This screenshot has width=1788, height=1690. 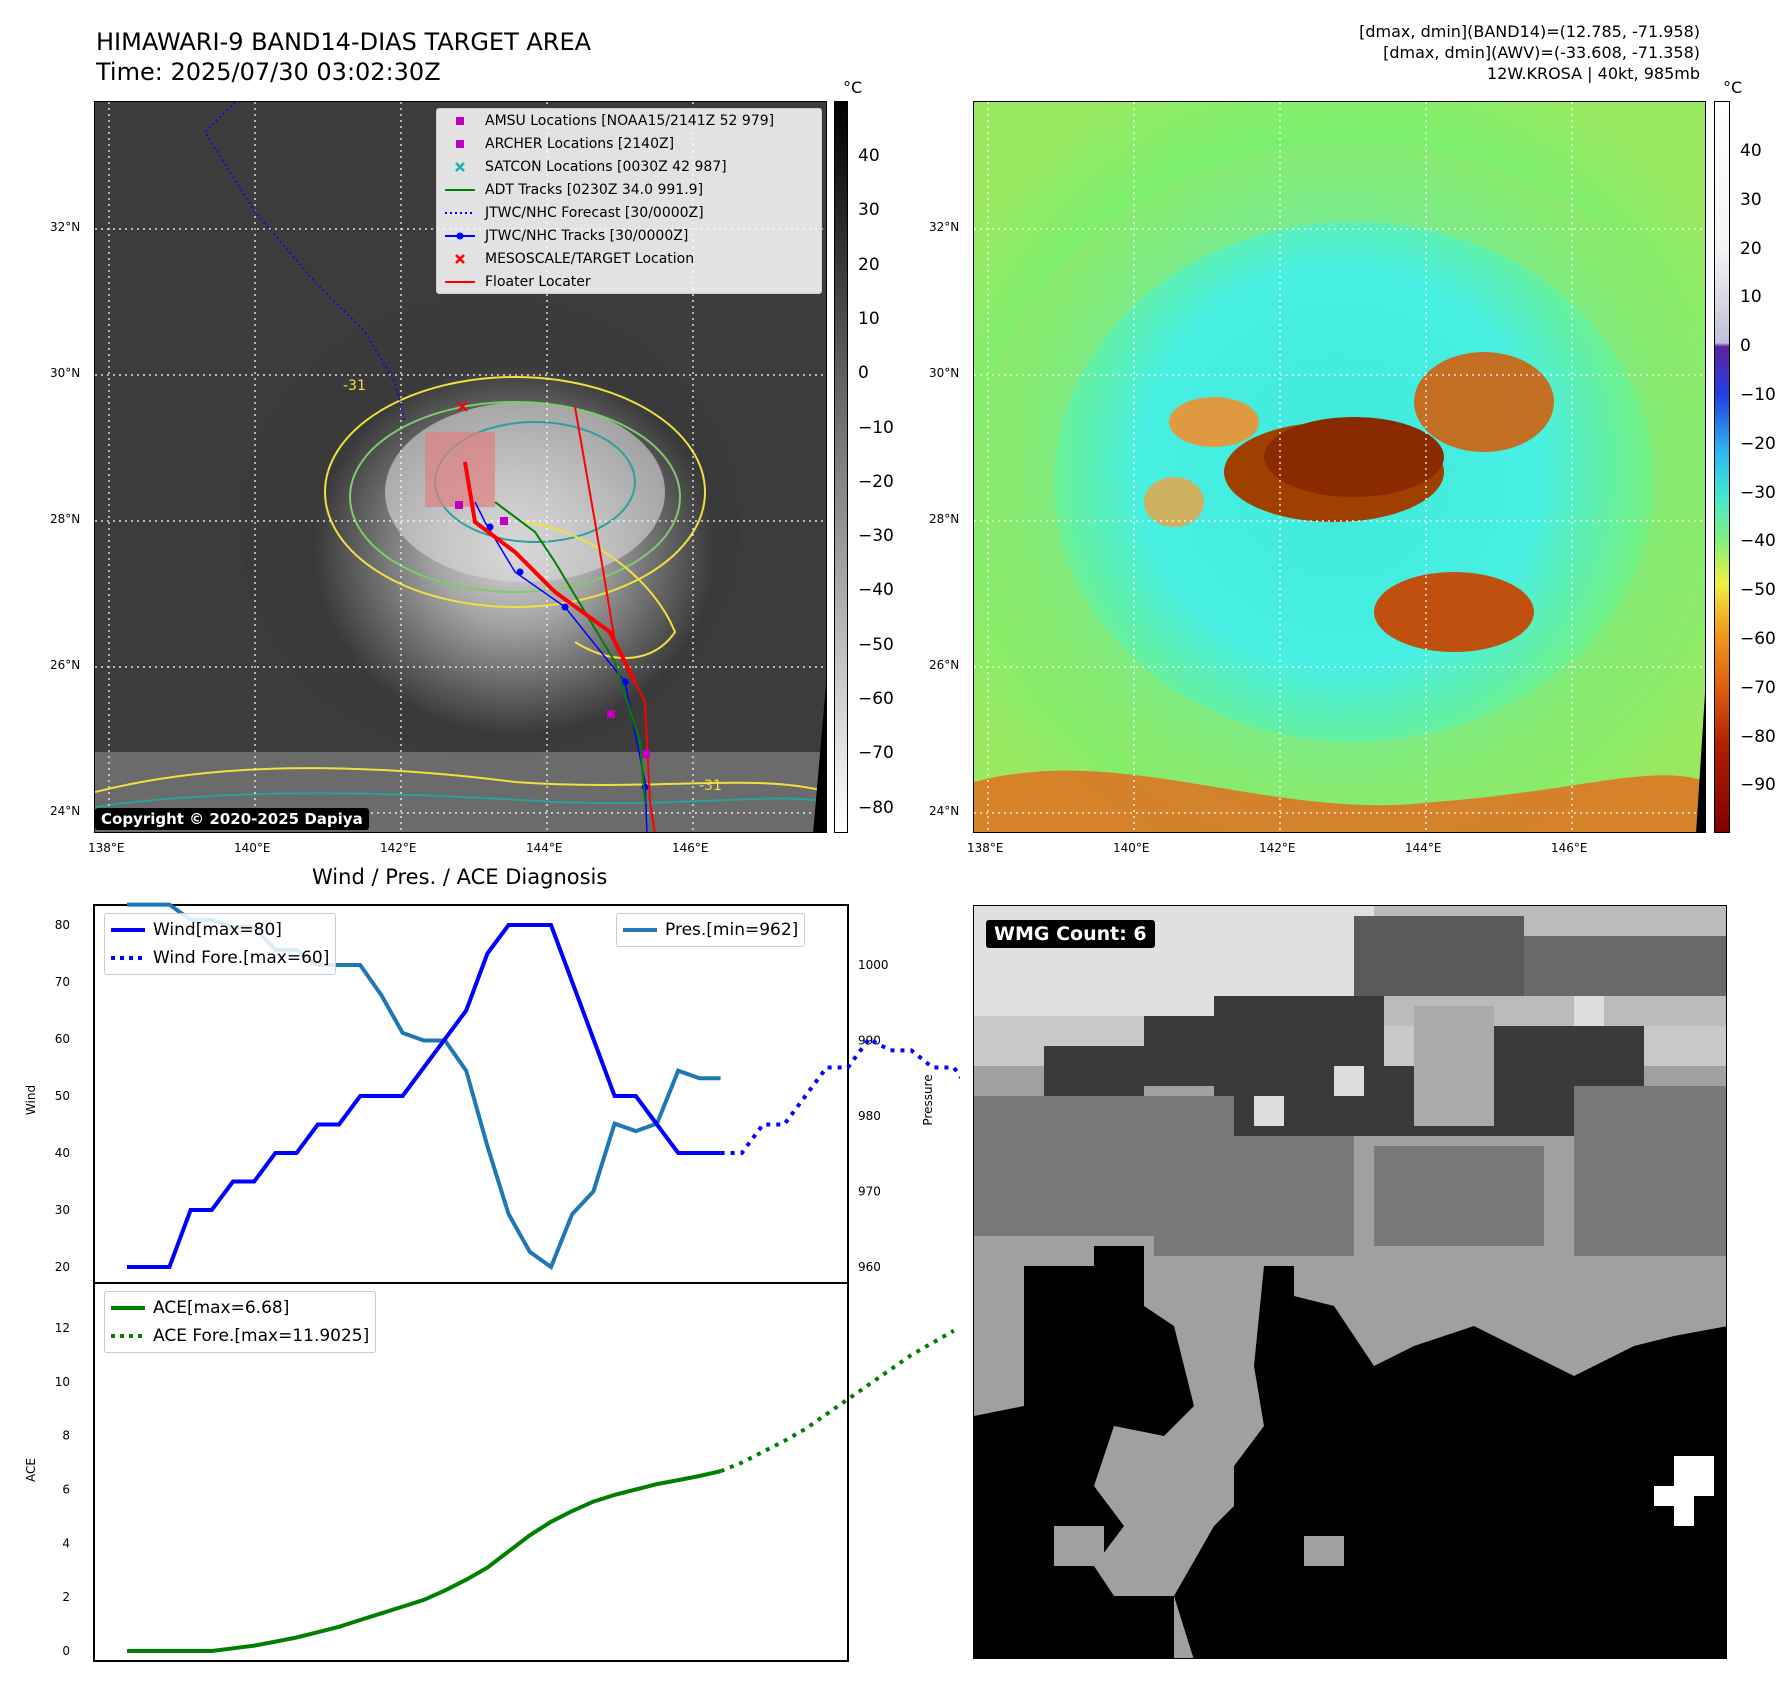 I want to click on legend-label: ADT Tracks [0230Z 34.0 991.9], so click(x=594, y=189).